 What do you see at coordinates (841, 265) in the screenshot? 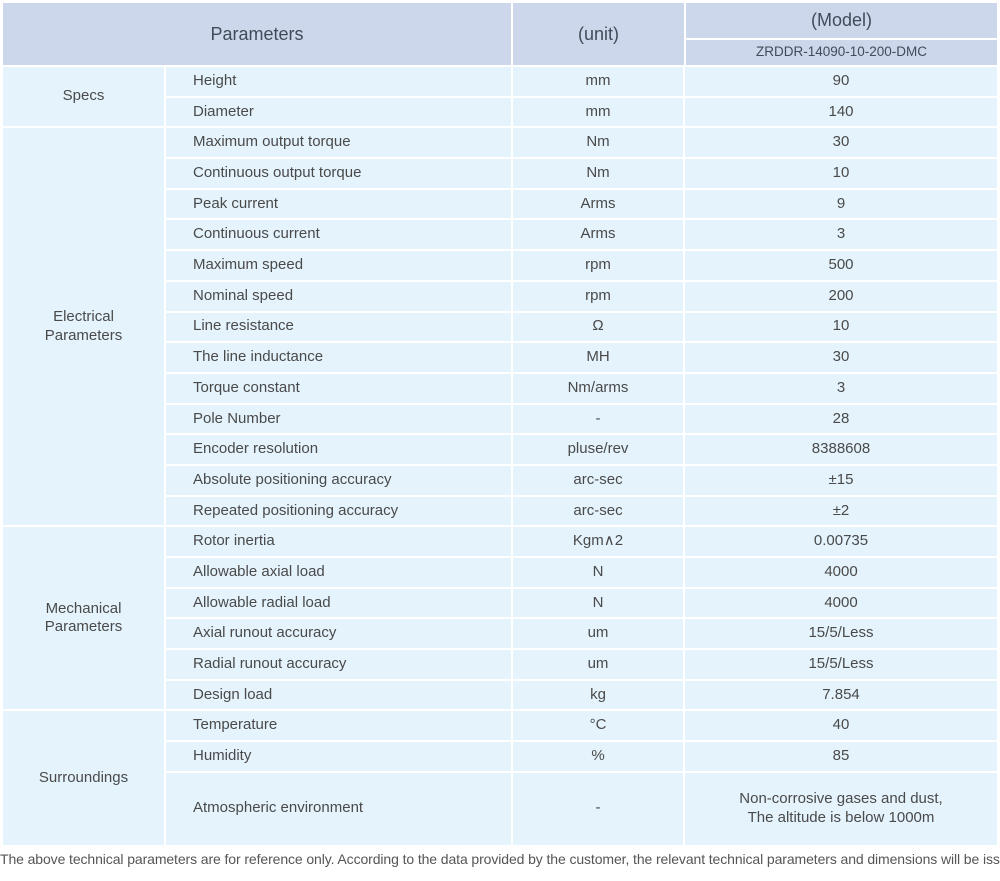
I see `value-cell: 500` at bounding box center [841, 265].